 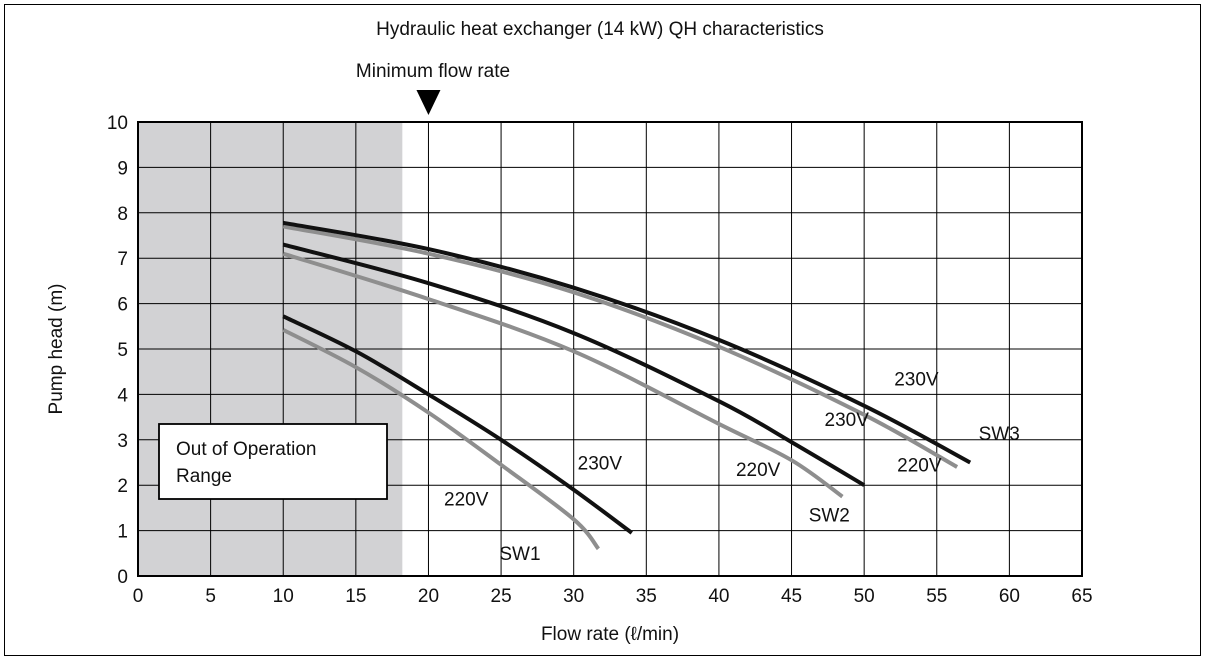 I want to click on y-tick-label: 3, so click(x=122, y=441).